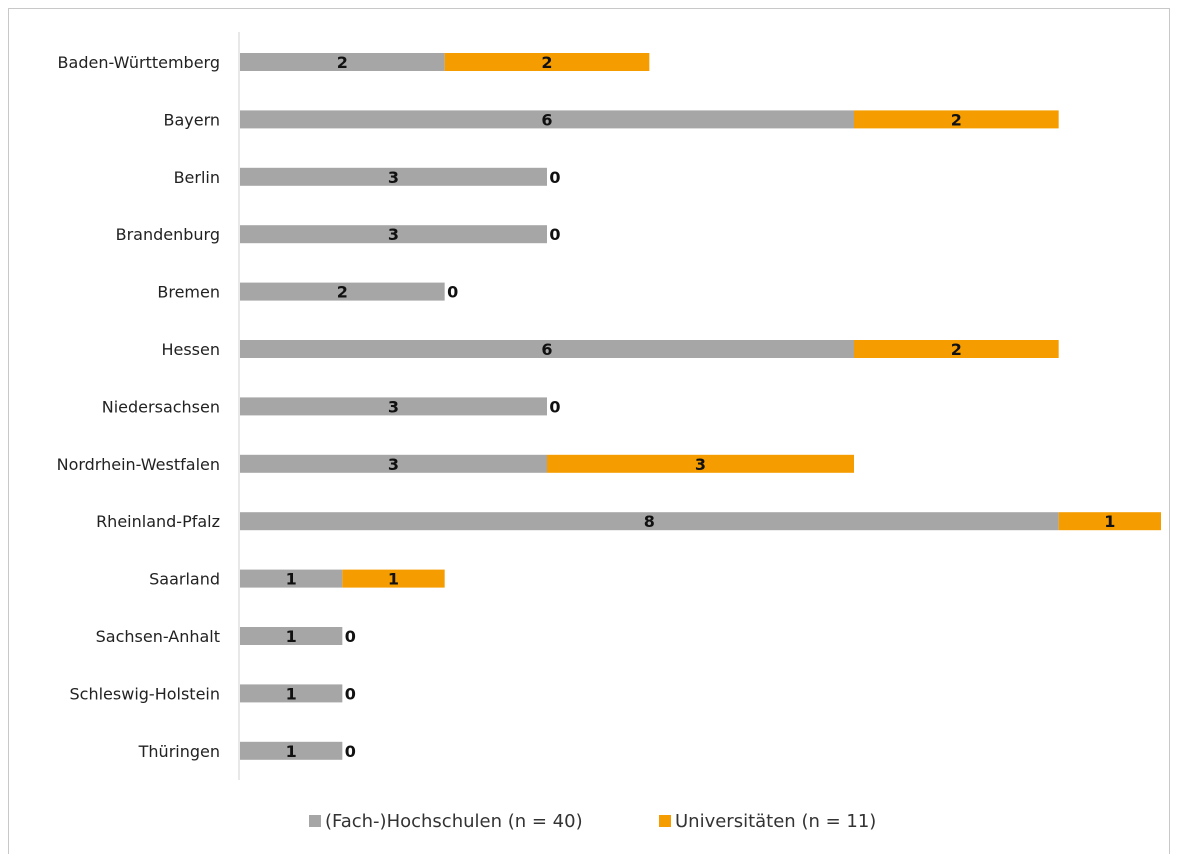 The width and height of the screenshot is (1179, 854). What do you see at coordinates (161, 406) in the screenshot?
I see `category-tick-label: Niedersachsen` at bounding box center [161, 406].